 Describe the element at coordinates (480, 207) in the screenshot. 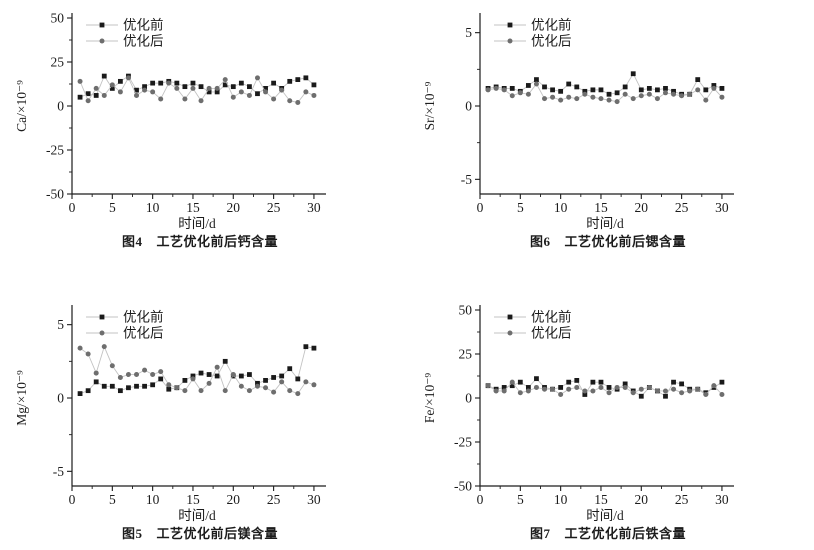

I see `x-tick-label: 0` at that location.